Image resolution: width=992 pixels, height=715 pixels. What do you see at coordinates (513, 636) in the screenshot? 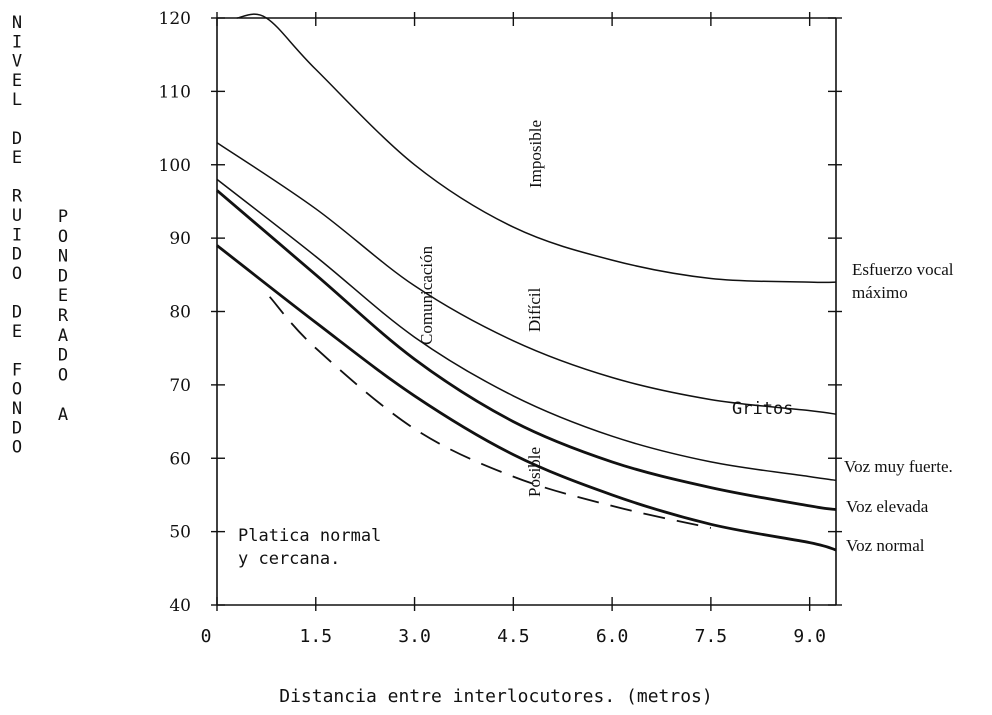
I see `x-tick-label: 4.5` at bounding box center [513, 636].